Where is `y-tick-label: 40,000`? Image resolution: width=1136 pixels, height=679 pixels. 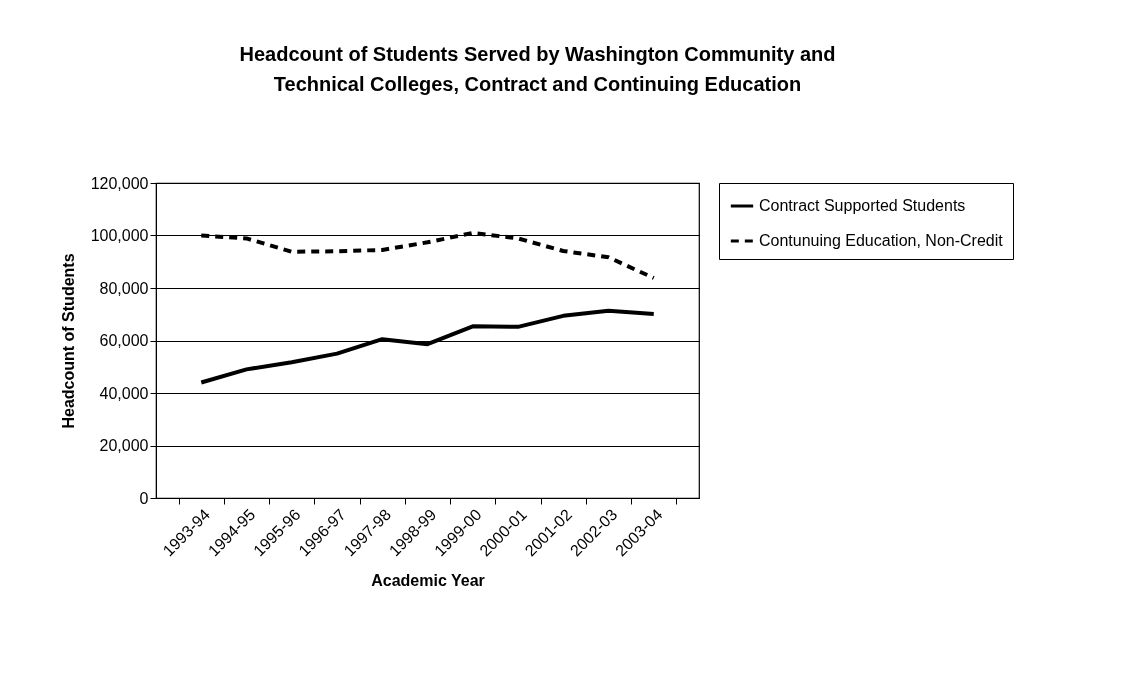
y-tick-label: 40,000 is located at coordinates (124, 393).